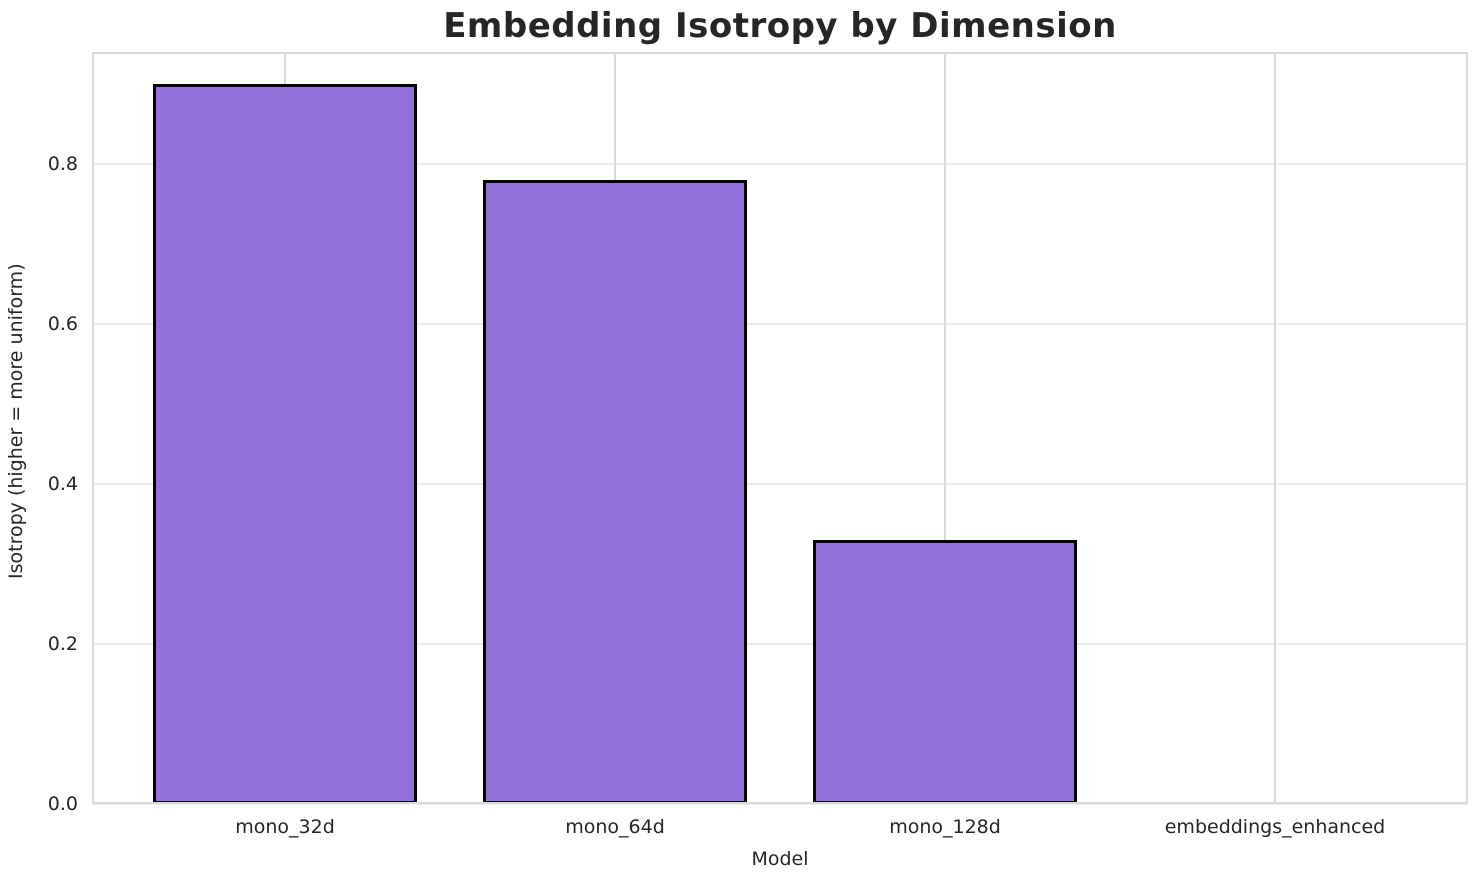 This screenshot has height=885, width=1484. What do you see at coordinates (285, 444) in the screenshot?
I see `bar-mono_32d` at bounding box center [285, 444].